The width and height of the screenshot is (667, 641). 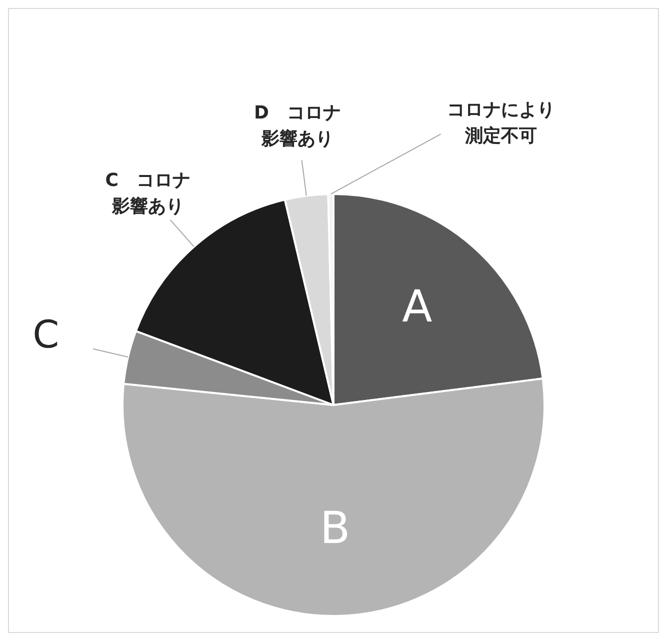 What do you see at coordinates (335, 528) in the screenshot?
I see `slice-label: B` at bounding box center [335, 528].